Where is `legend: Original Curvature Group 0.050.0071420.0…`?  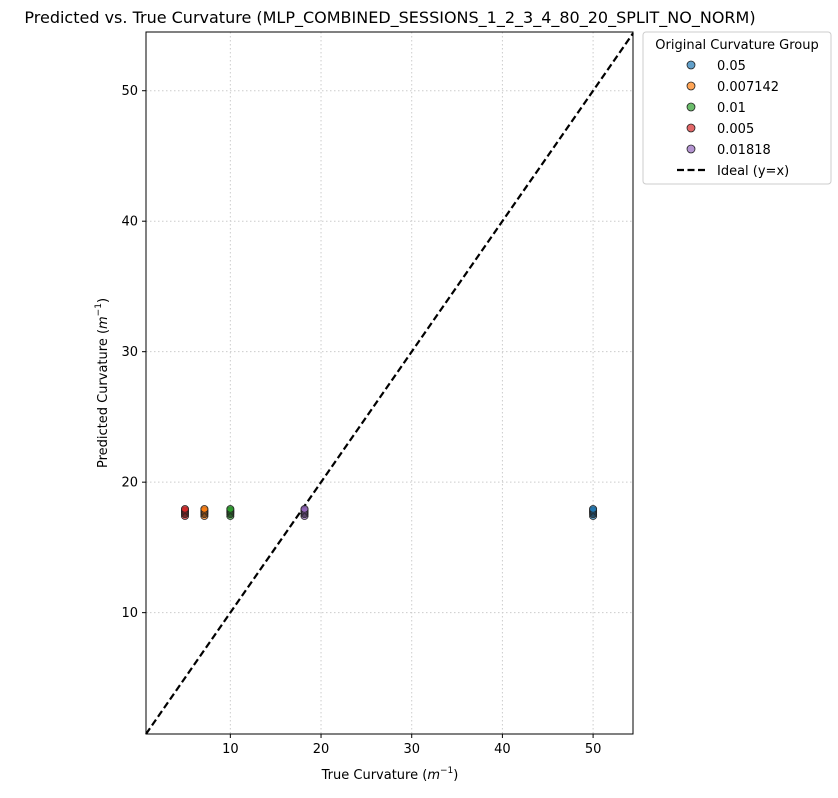
legend: Original Curvature Group 0.050.0071420.0… is located at coordinates (737, 108).